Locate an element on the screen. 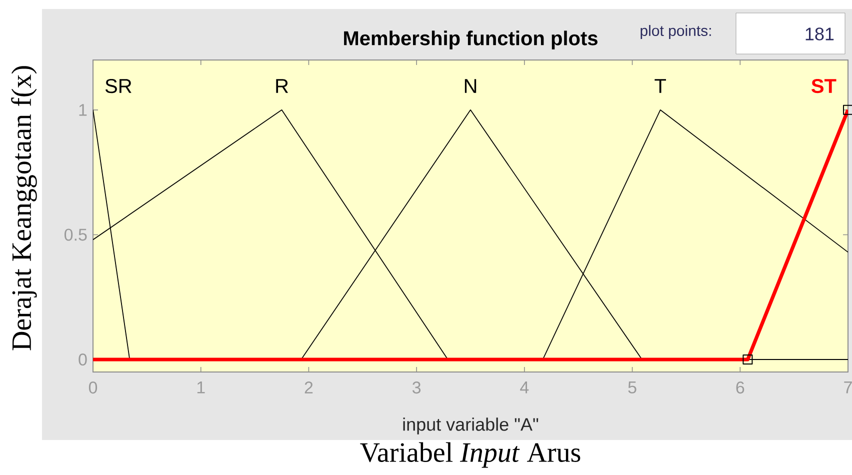 The height and width of the screenshot is (475, 852). series-label: T is located at coordinates (660, 86).